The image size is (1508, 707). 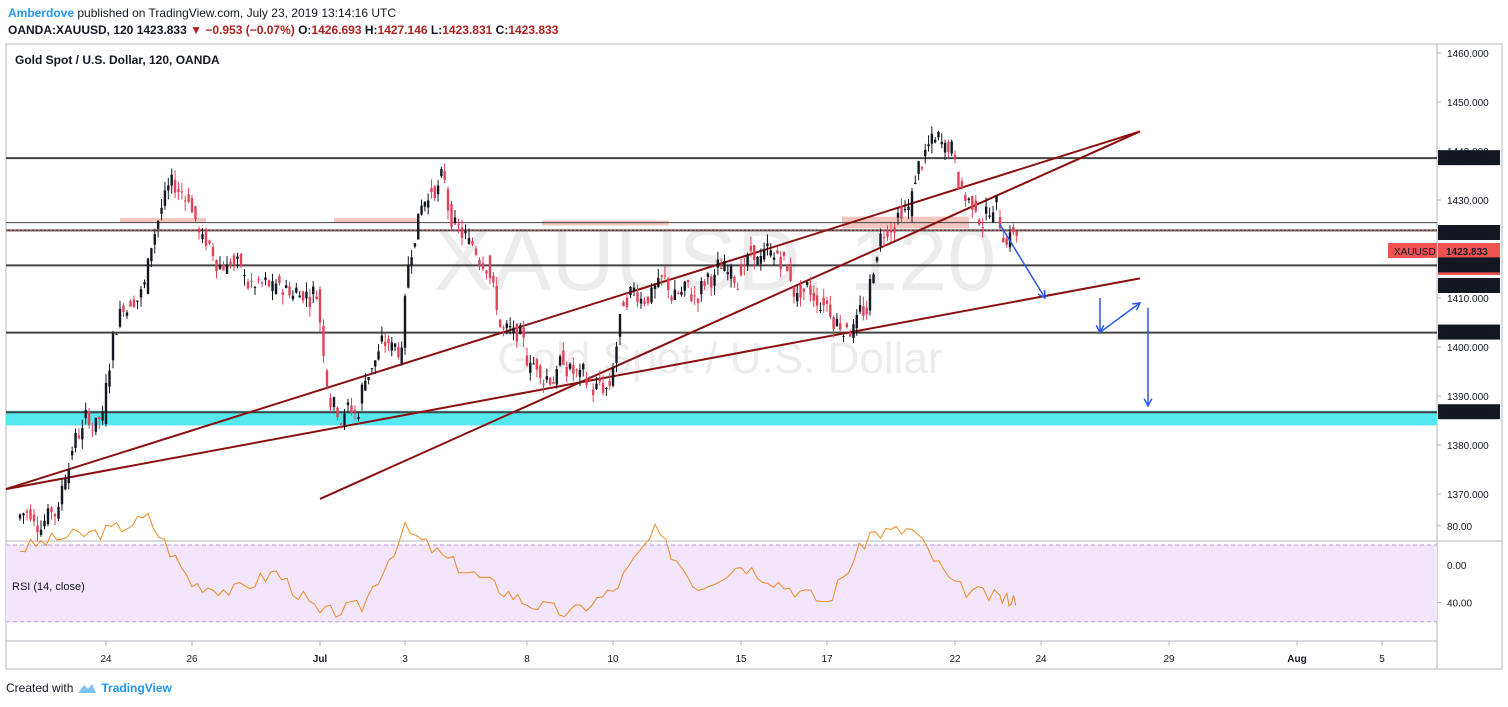 What do you see at coordinates (1468, 397) in the screenshot?
I see `price-tick-label: 1390.000` at bounding box center [1468, 397].